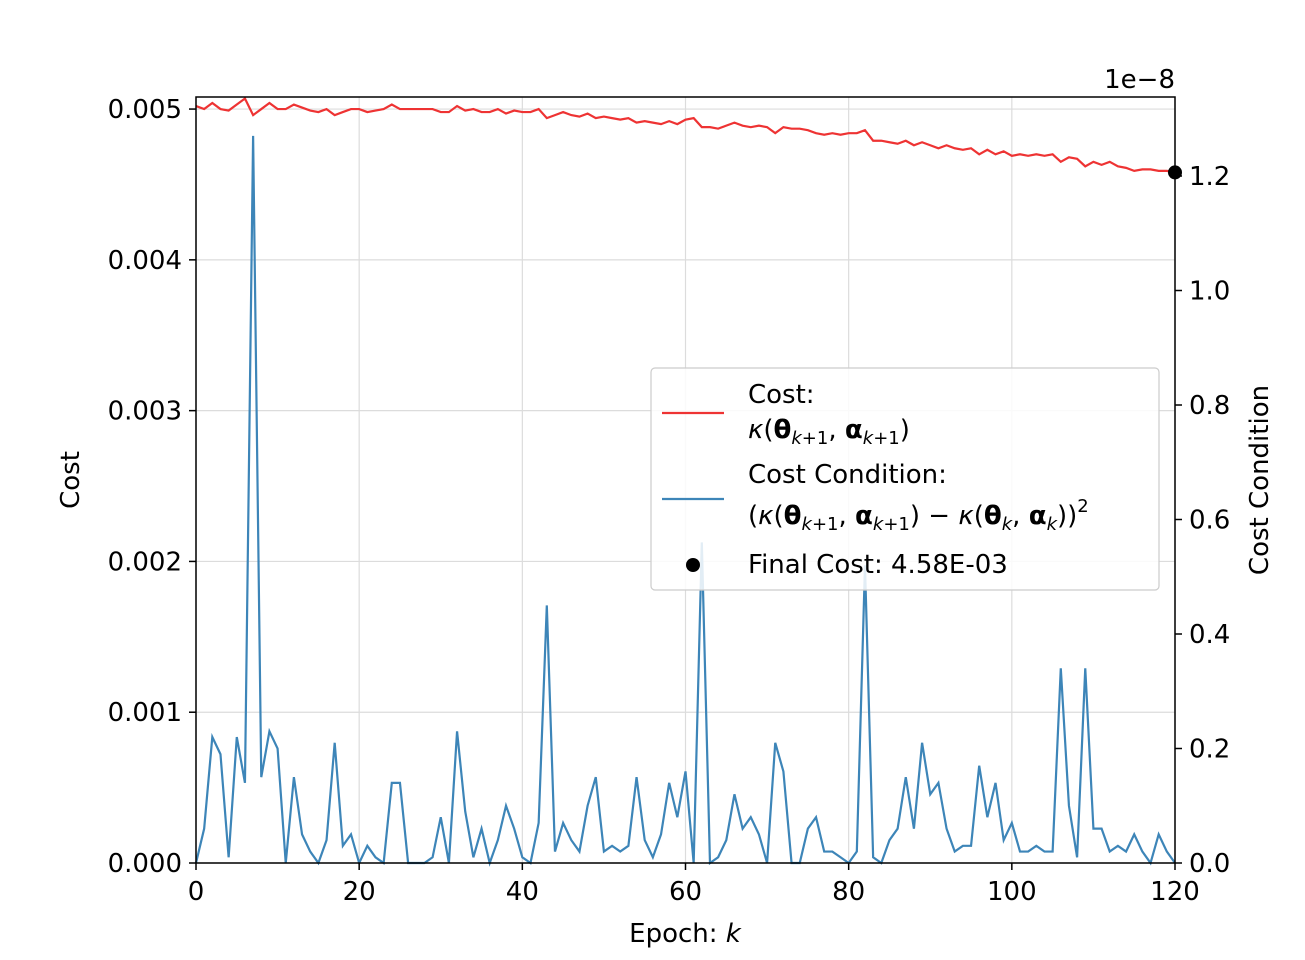 This screenshot has height=960, width=1305. I want to click on y-tick-label: 0.000, so click(145, 864).